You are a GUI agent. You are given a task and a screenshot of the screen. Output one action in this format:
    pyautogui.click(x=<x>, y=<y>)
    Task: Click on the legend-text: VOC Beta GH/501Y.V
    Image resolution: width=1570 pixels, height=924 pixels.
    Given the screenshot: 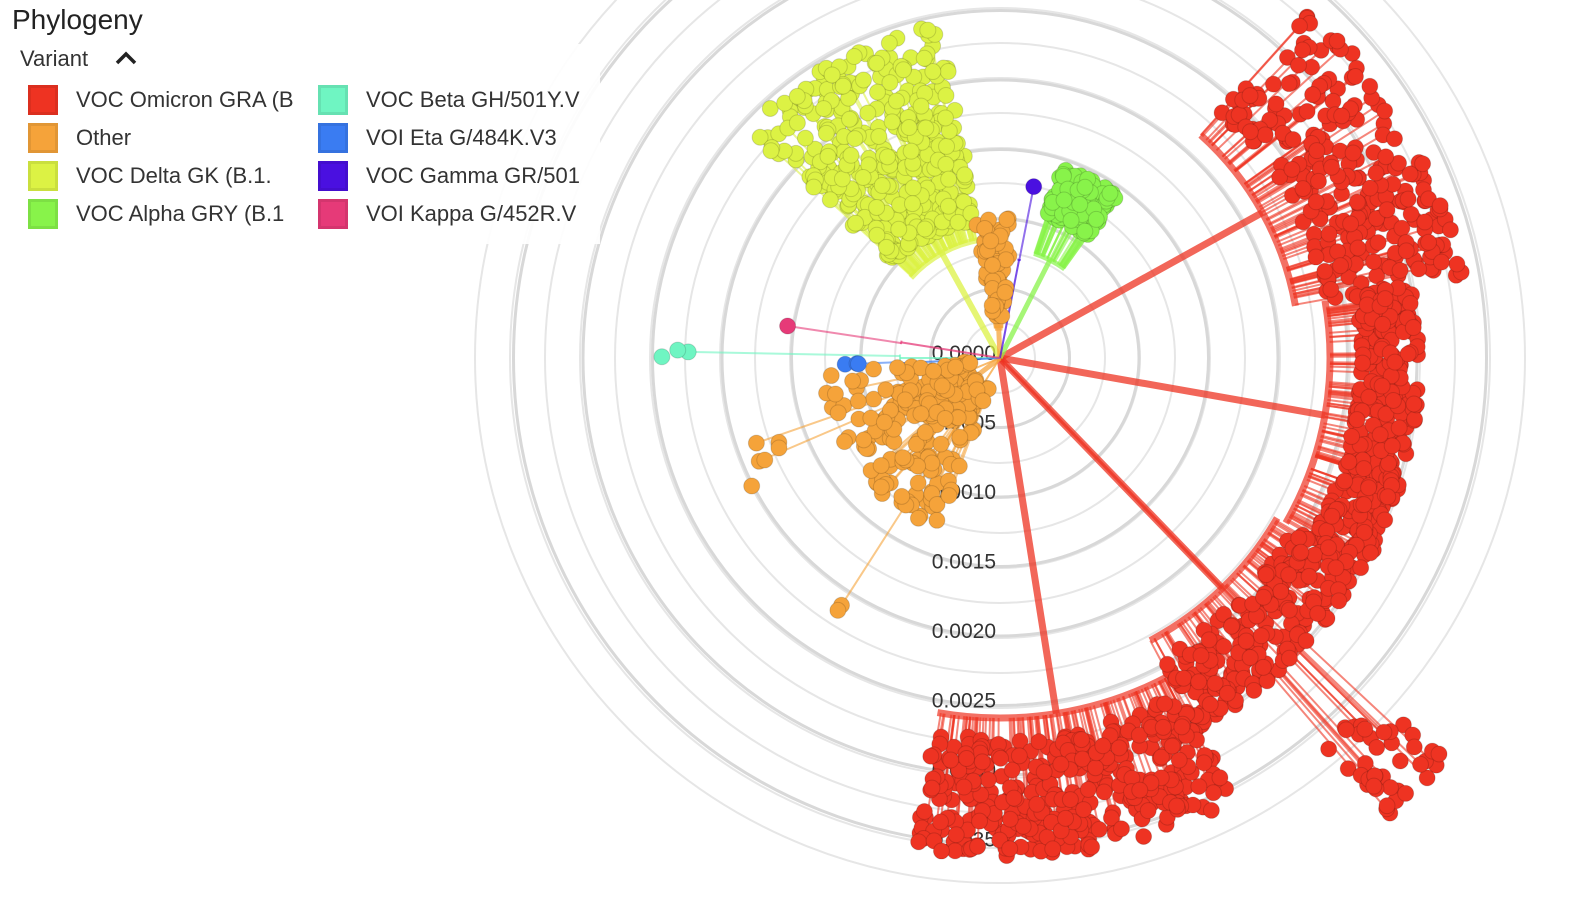 What is the action you would take?
    pyautogui.click(x=473, y=99)
    